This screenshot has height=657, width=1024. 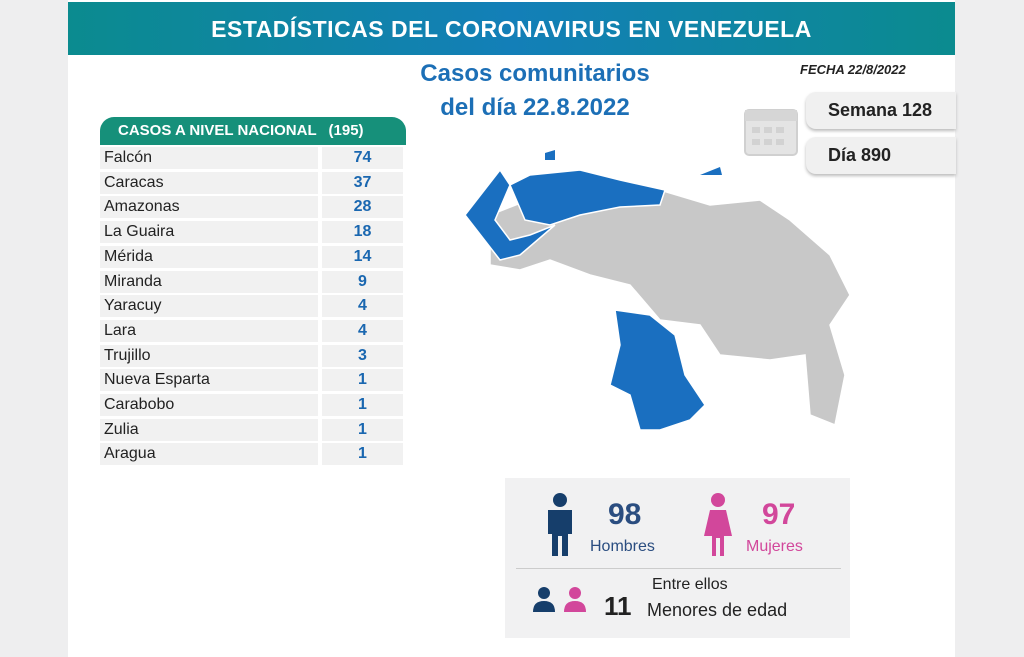 I want to click on case-count: 3, so click(x=362, y=355).